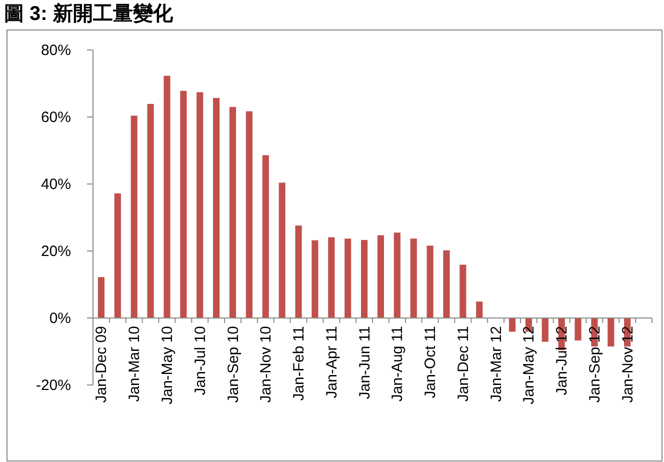  Describe the element at coordinates (562, 361) in the screenshot. I see `x-tick-label: Jan-Jul 12` at that location.